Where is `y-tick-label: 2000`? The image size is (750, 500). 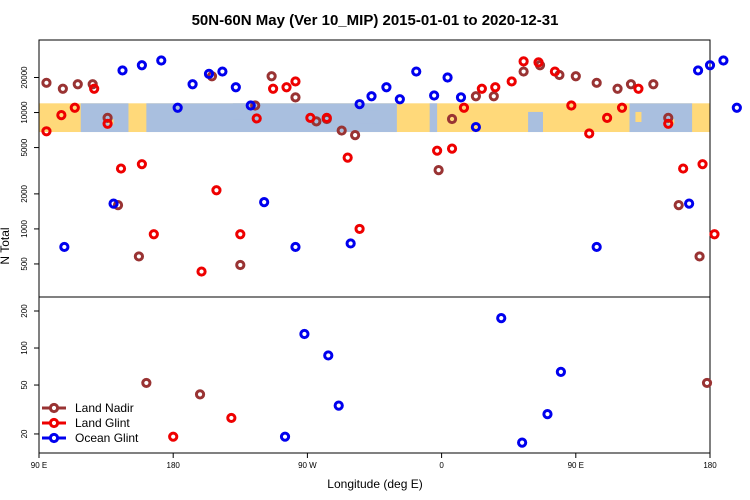
y-tick-label: 2000 is located at coordinates (24, 193).